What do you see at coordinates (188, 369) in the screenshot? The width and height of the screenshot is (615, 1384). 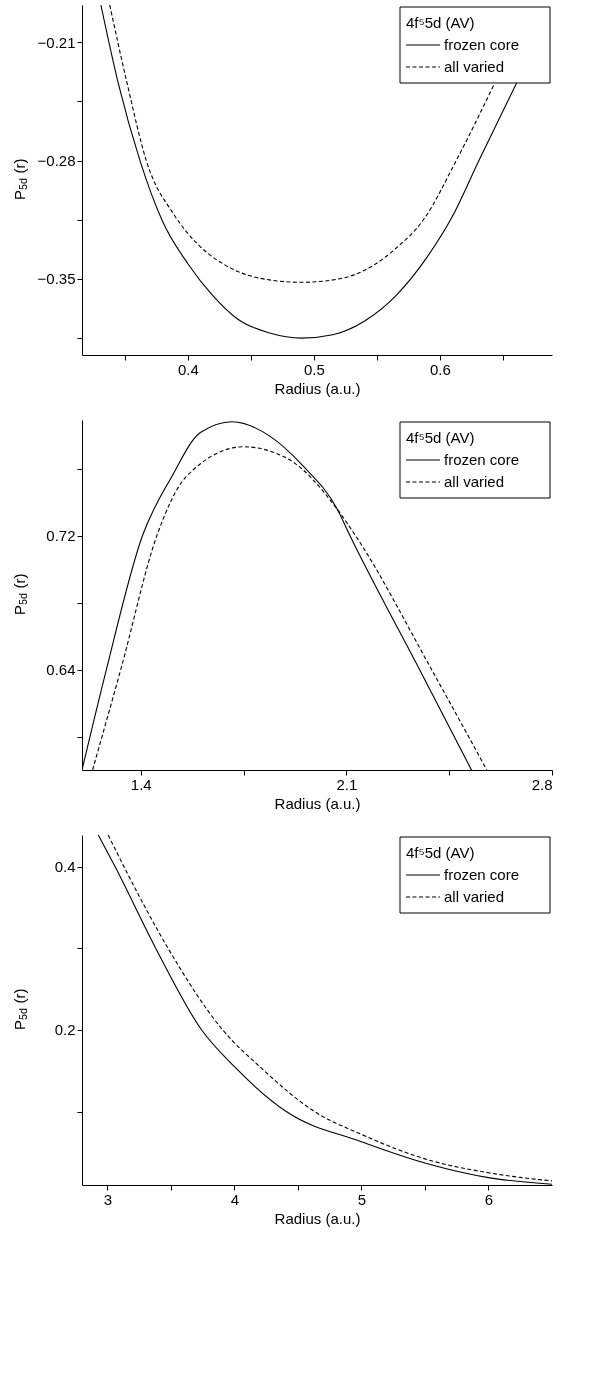 I see `x-tick-label: 0.4` at bounding box center [188, 369].